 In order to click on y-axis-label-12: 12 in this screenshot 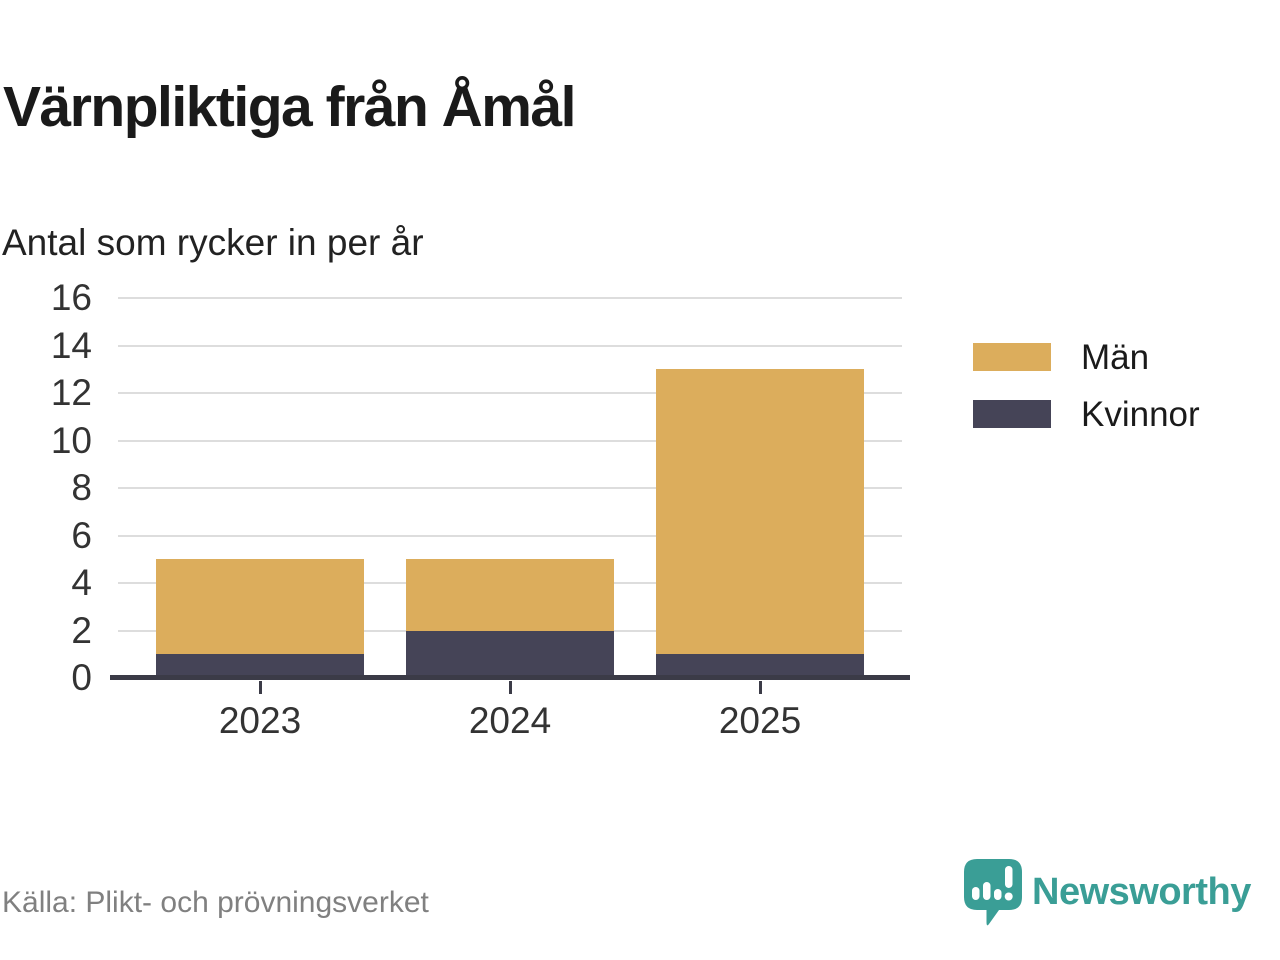, I will do `click(71, 392)`.